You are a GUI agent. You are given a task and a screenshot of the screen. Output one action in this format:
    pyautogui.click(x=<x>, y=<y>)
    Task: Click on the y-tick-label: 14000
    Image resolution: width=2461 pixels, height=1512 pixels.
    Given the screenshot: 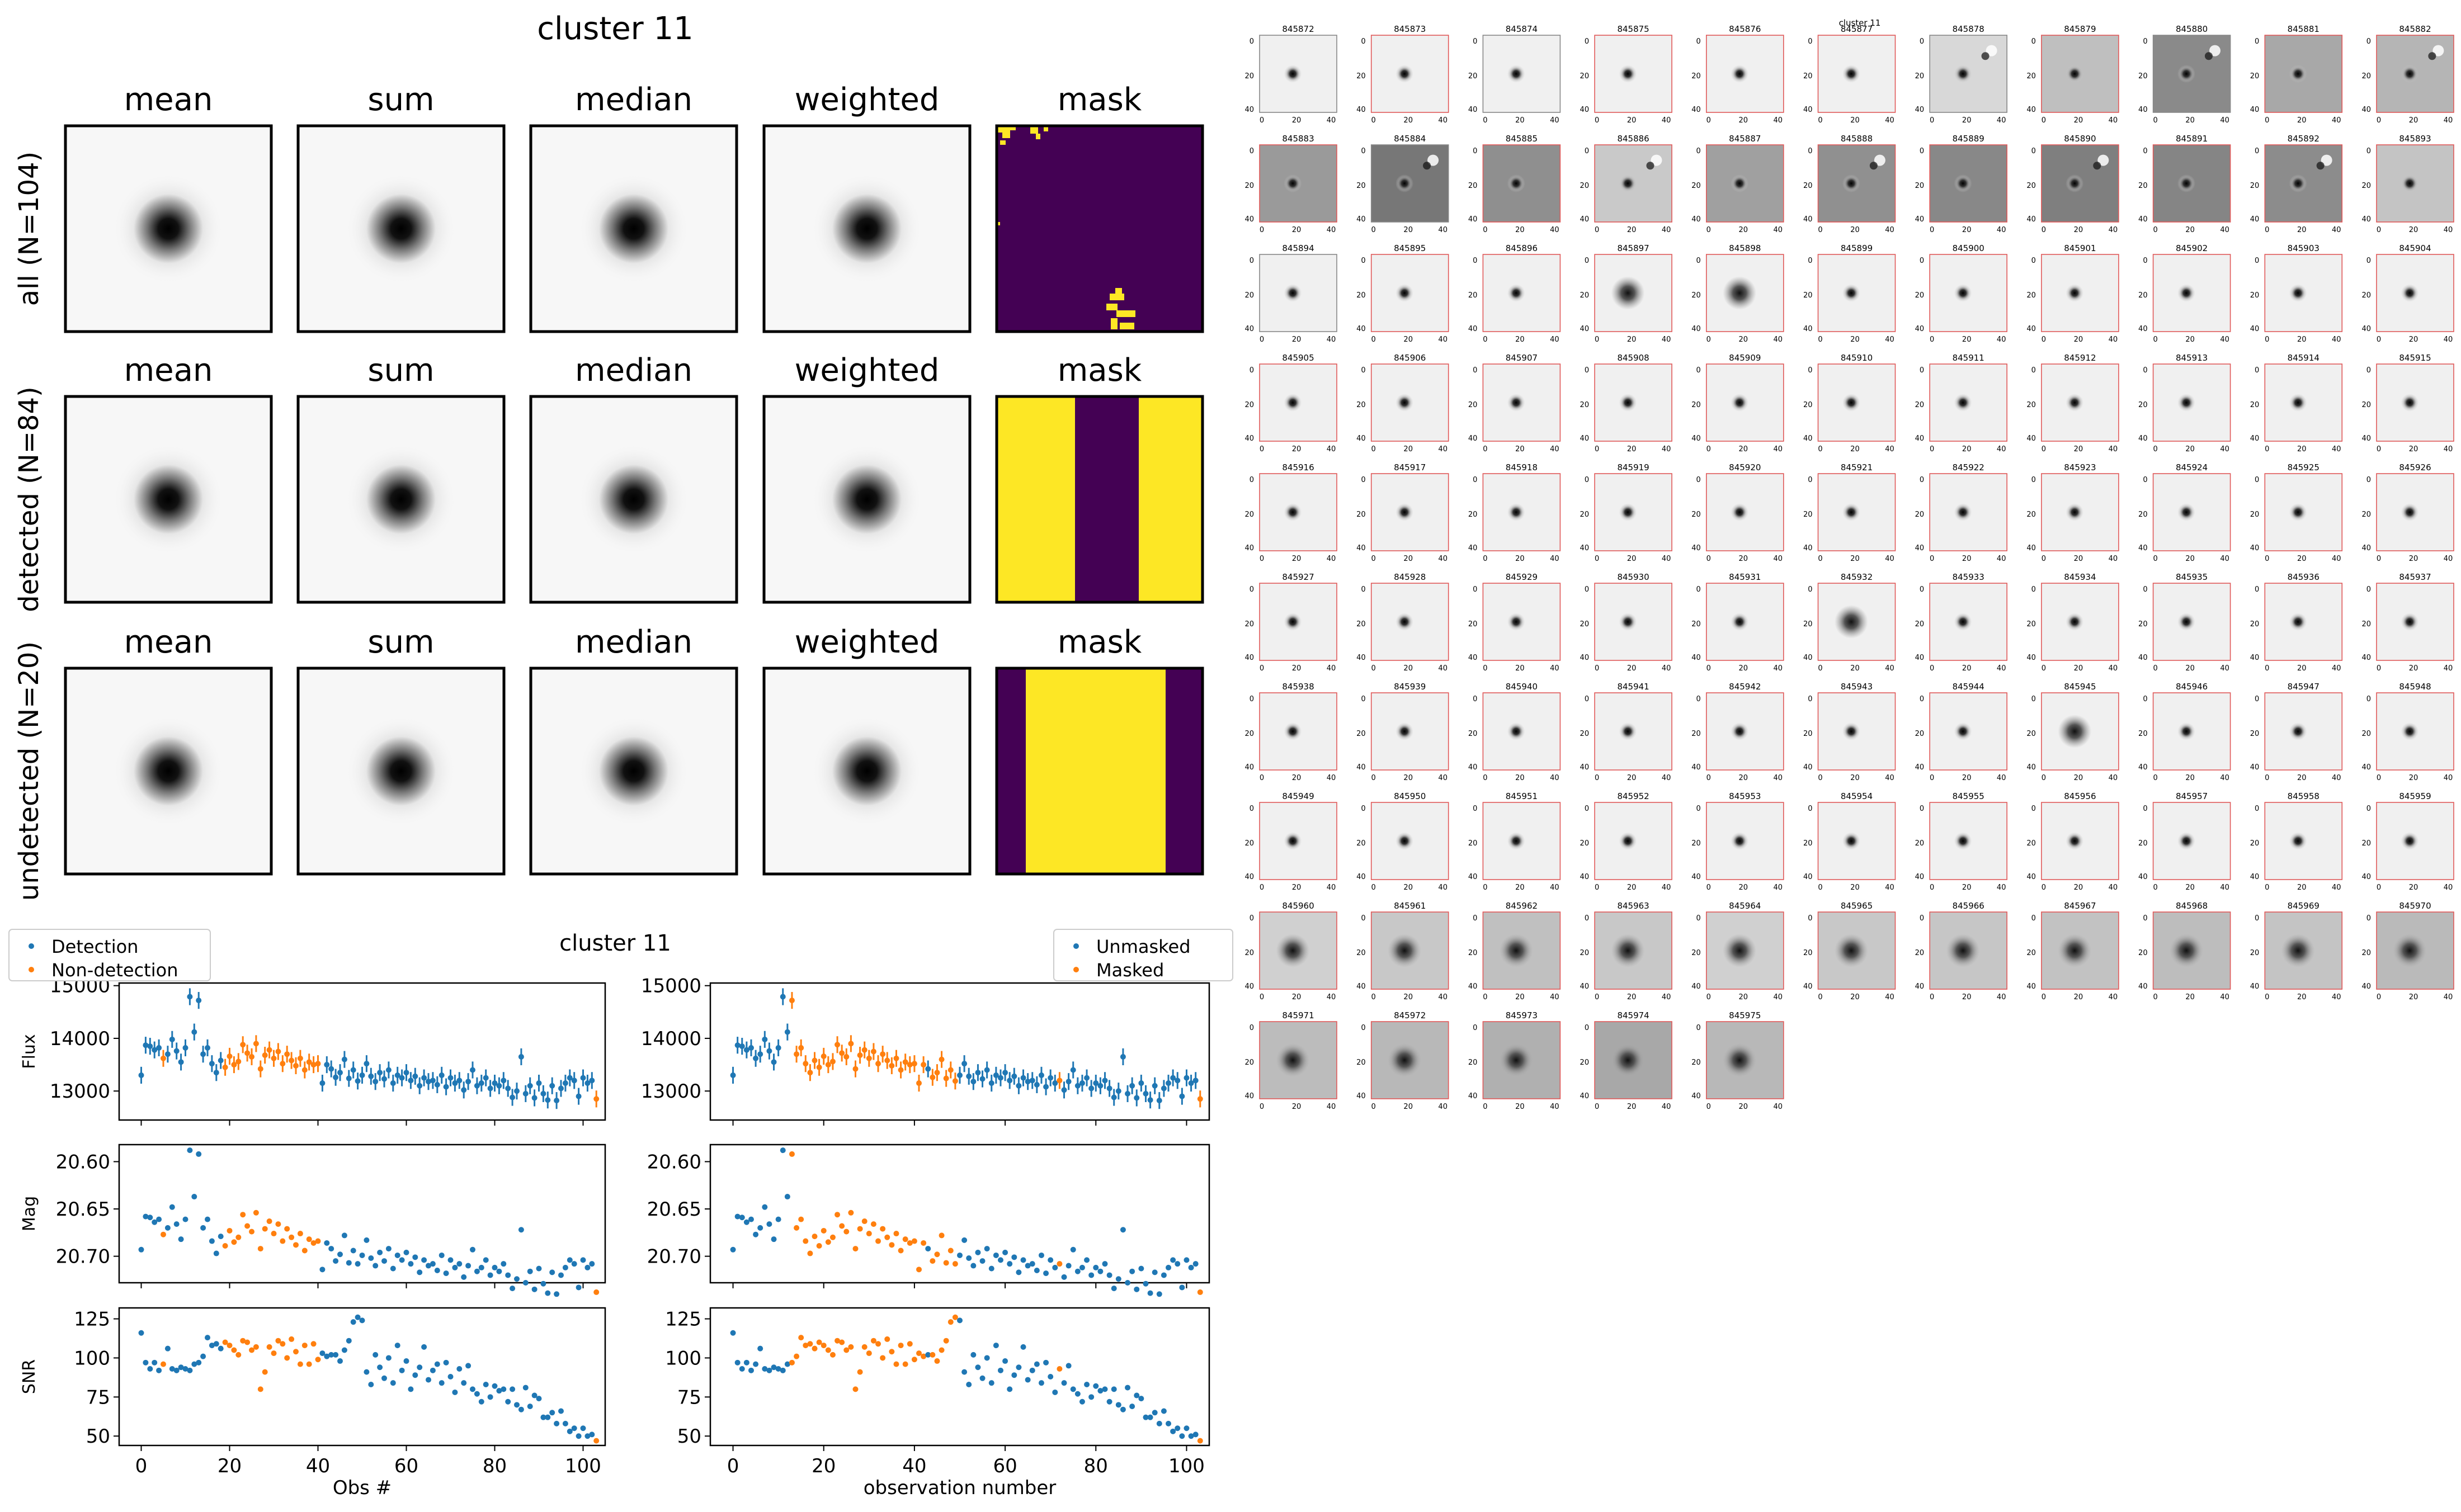 What is the action you would take?
    pyautogui.click(x=671, y=1039)
    